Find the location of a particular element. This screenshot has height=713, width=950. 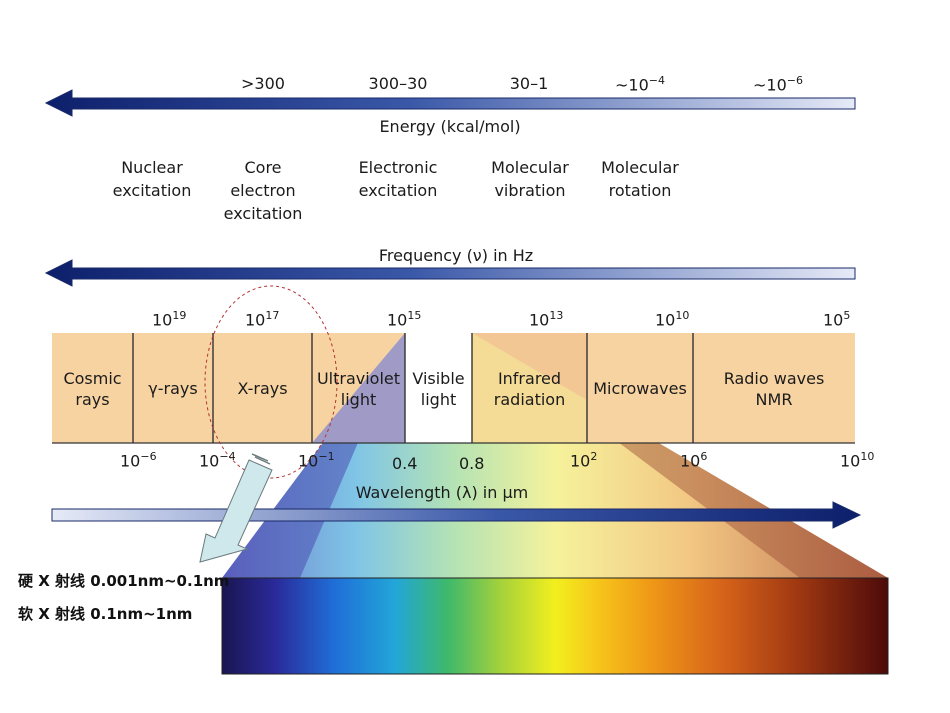

band-radio-waves: Radio waves NMR is located at coordinates (774, 389).